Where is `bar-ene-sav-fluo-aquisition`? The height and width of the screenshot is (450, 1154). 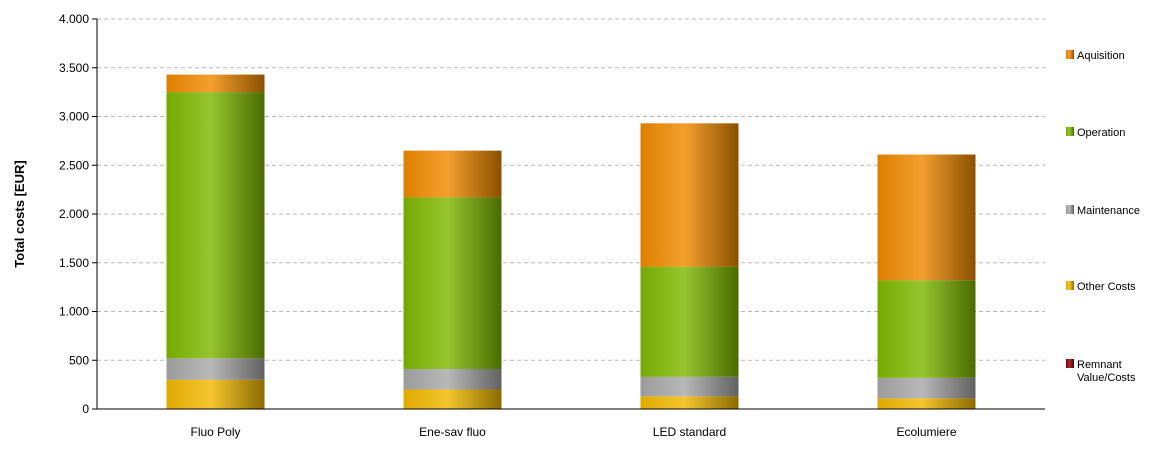
bar-ene-sav-fluo-aquisition is located at coordinates (452, 174).